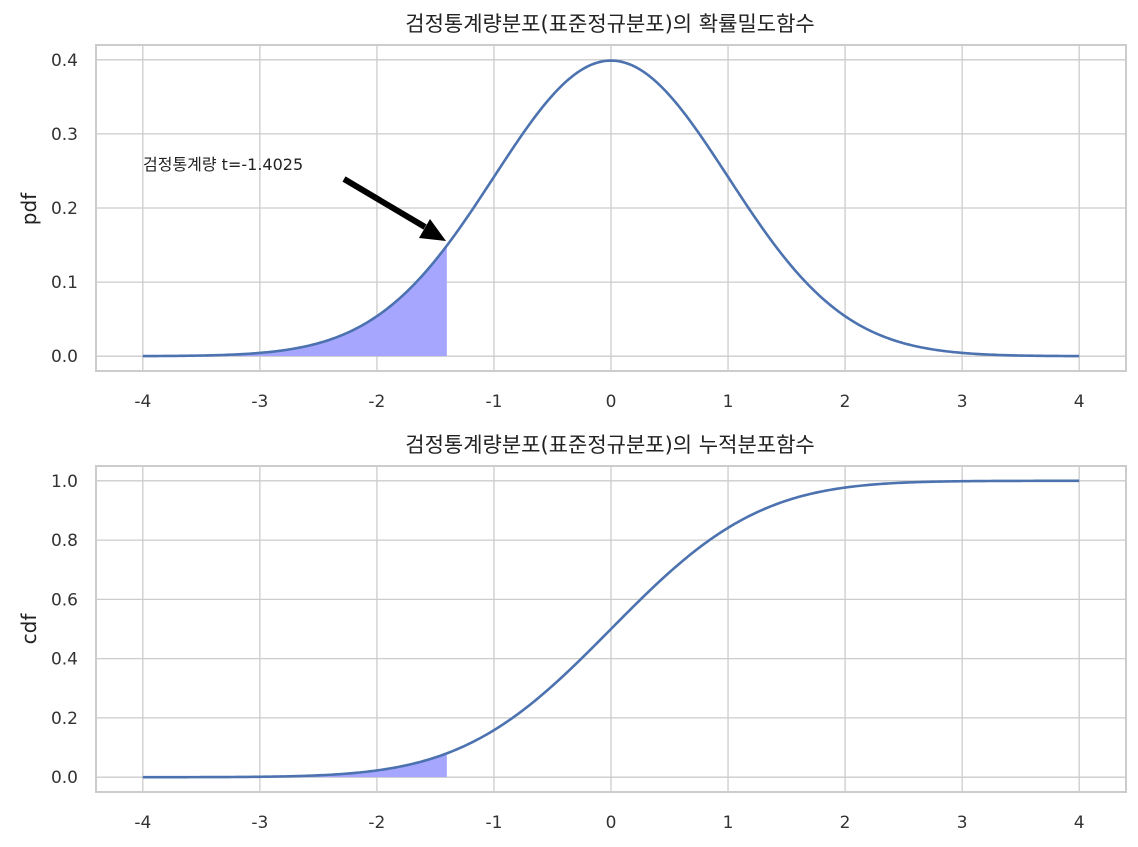 The width and height of the screenshot is (1138, 847). What do you see at coordinates (64, 630) in the screenshot?
I see `cdf-y-tick-labels: 0.0 0.2 0.4 0.6 0.8 1.0` at bounding box center [64, 630].